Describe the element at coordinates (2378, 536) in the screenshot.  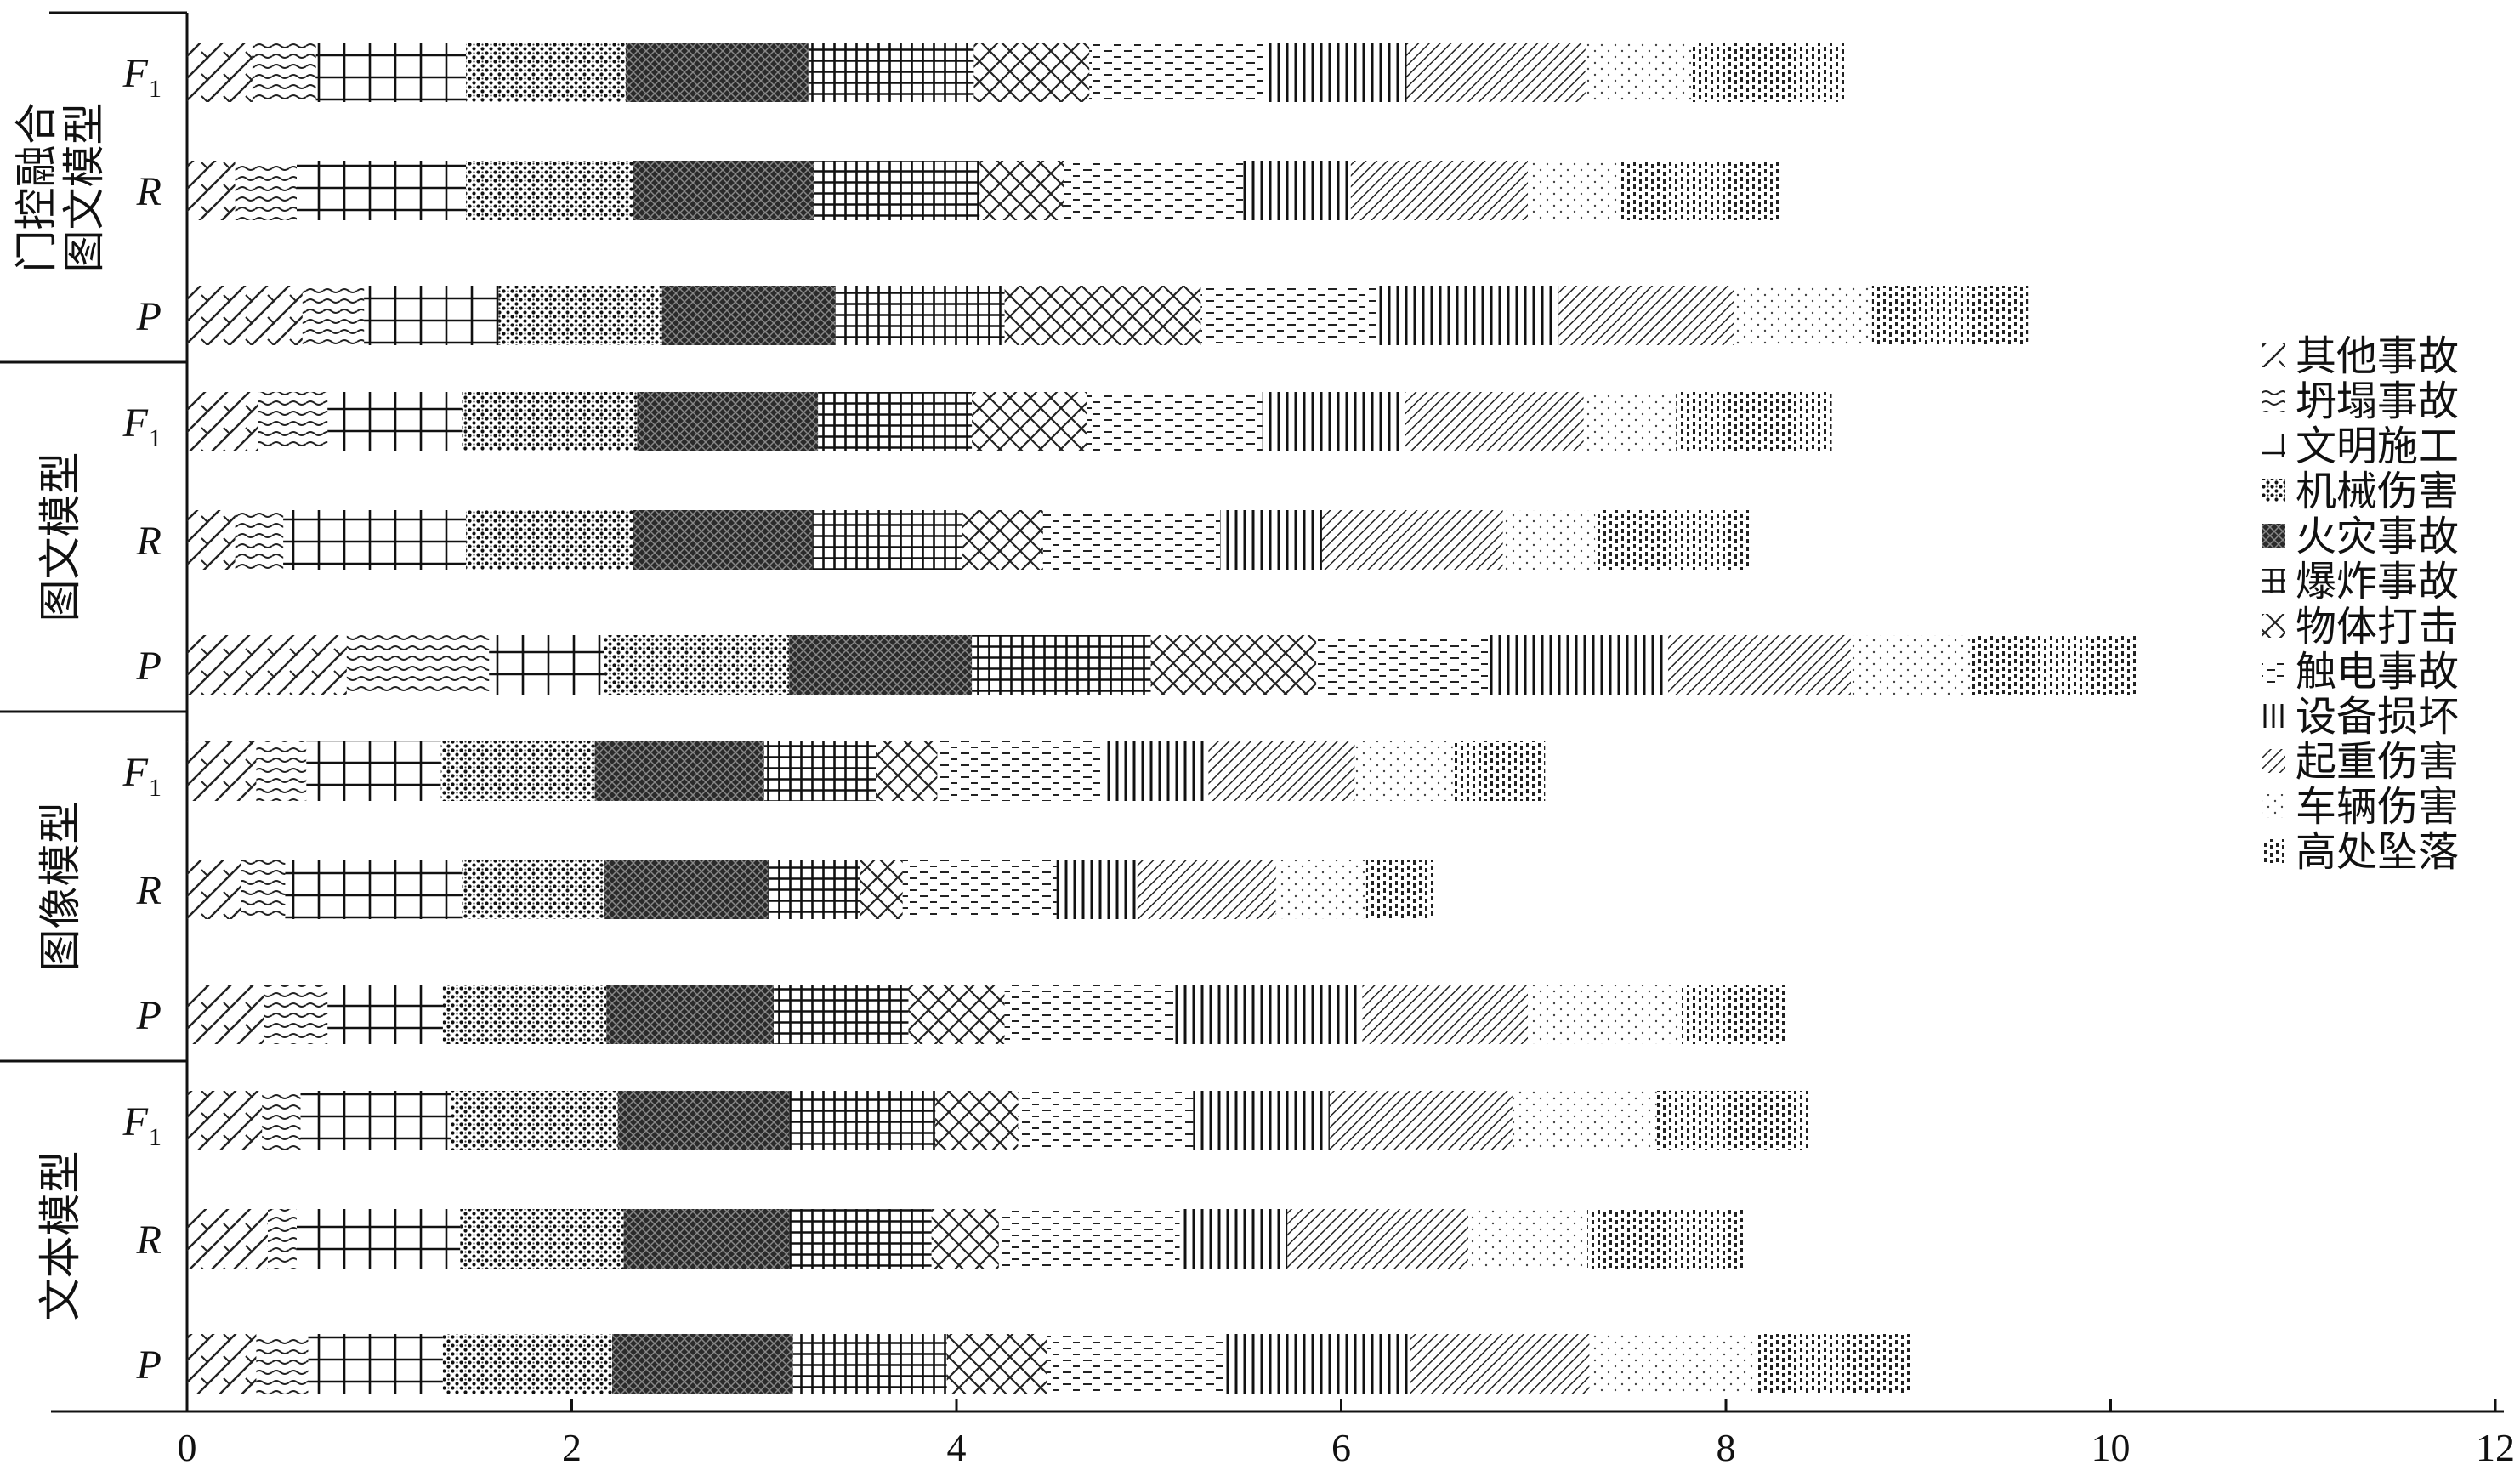
I see `legend-label: 火灾事故` at that location.